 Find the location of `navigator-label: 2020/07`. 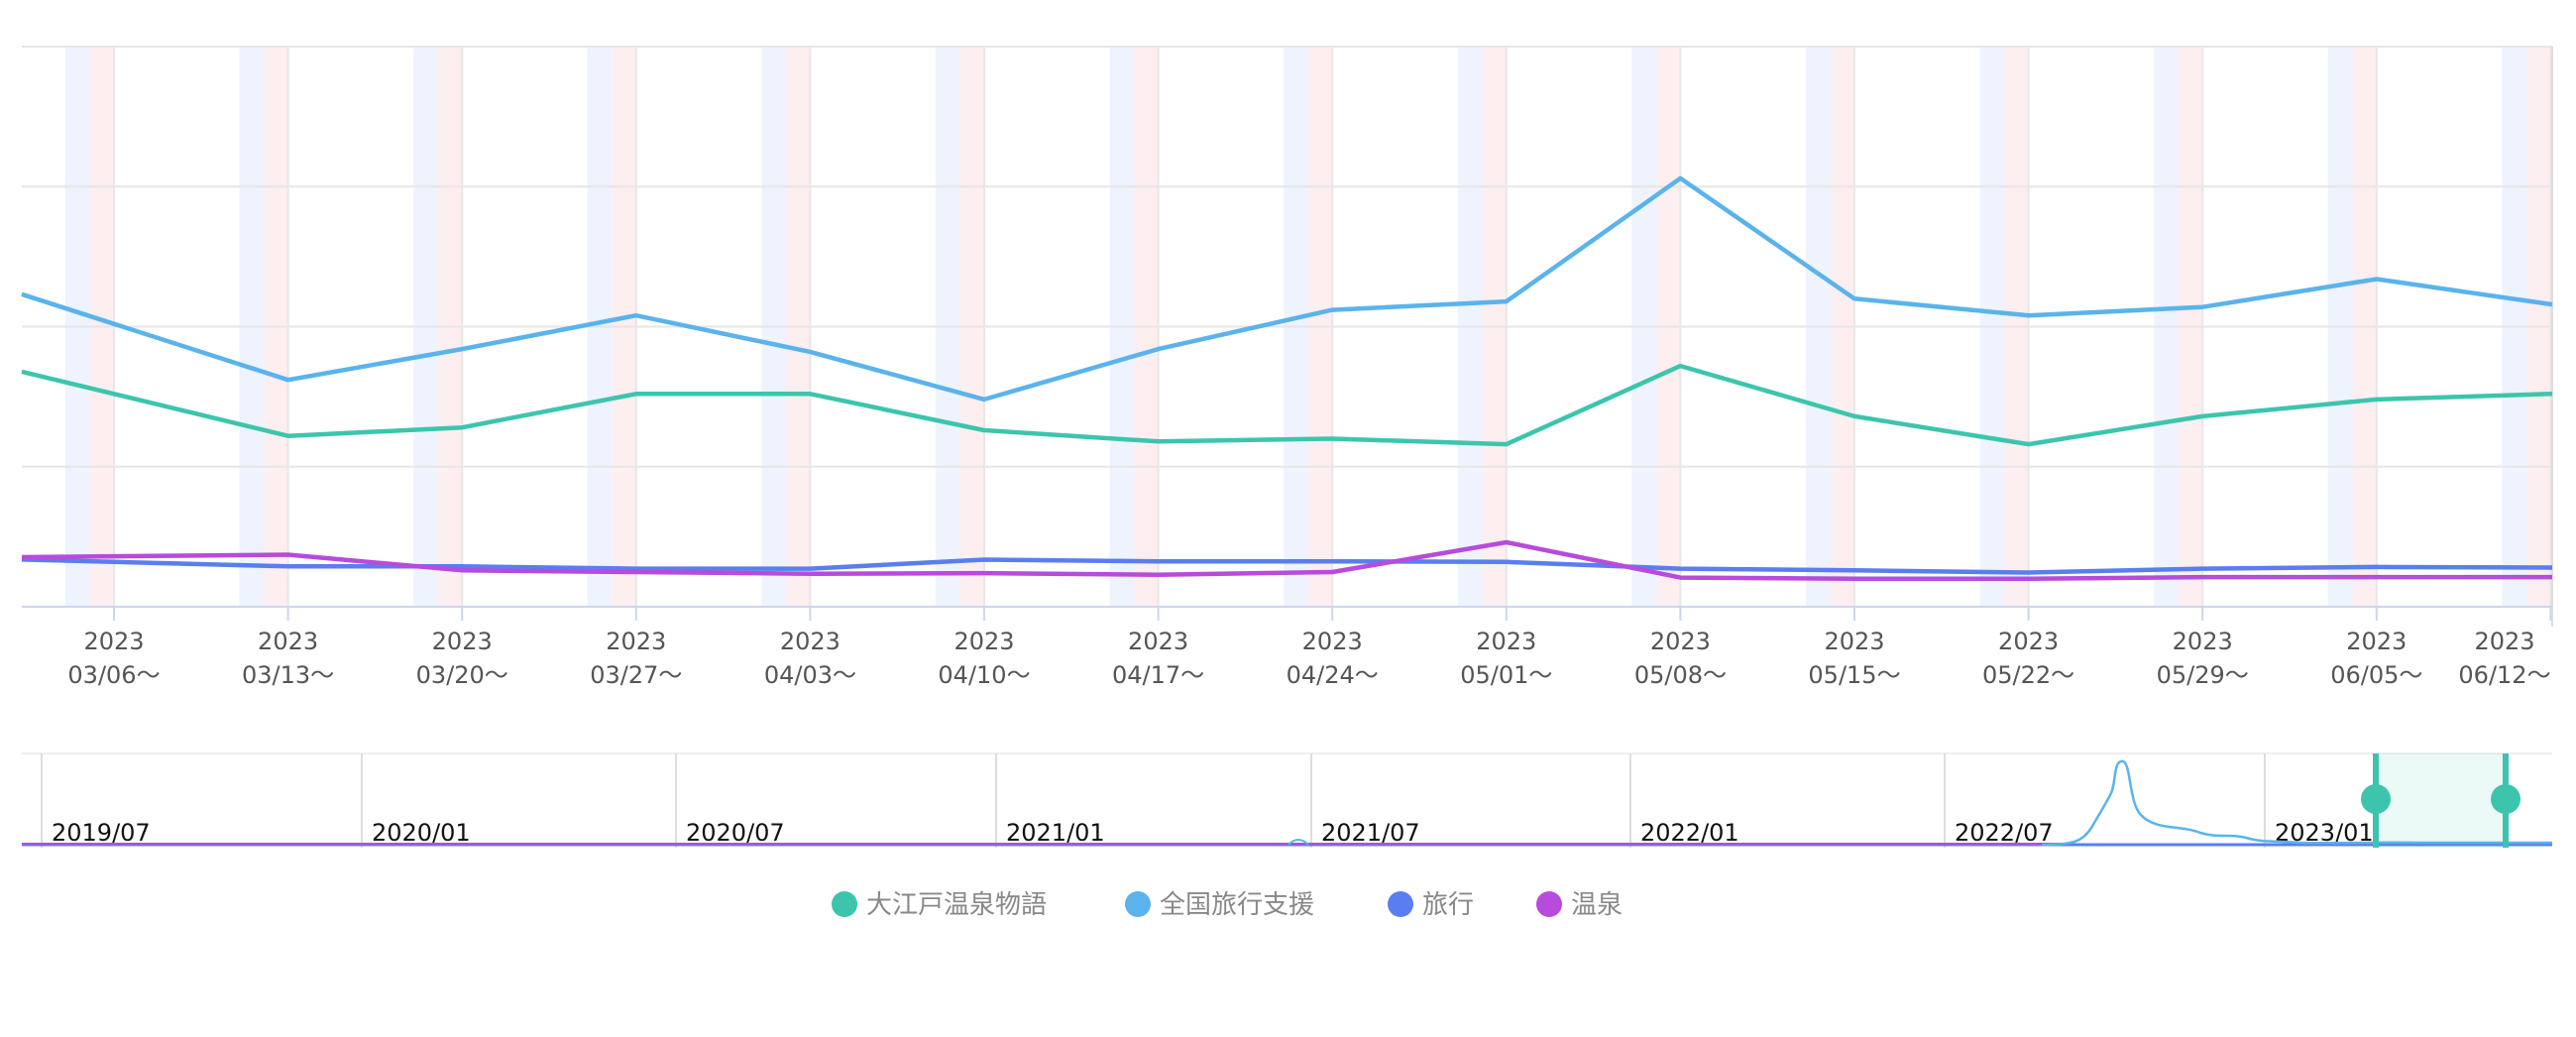

navigator-label: 2020/07 is located at coordinates (735, 833).